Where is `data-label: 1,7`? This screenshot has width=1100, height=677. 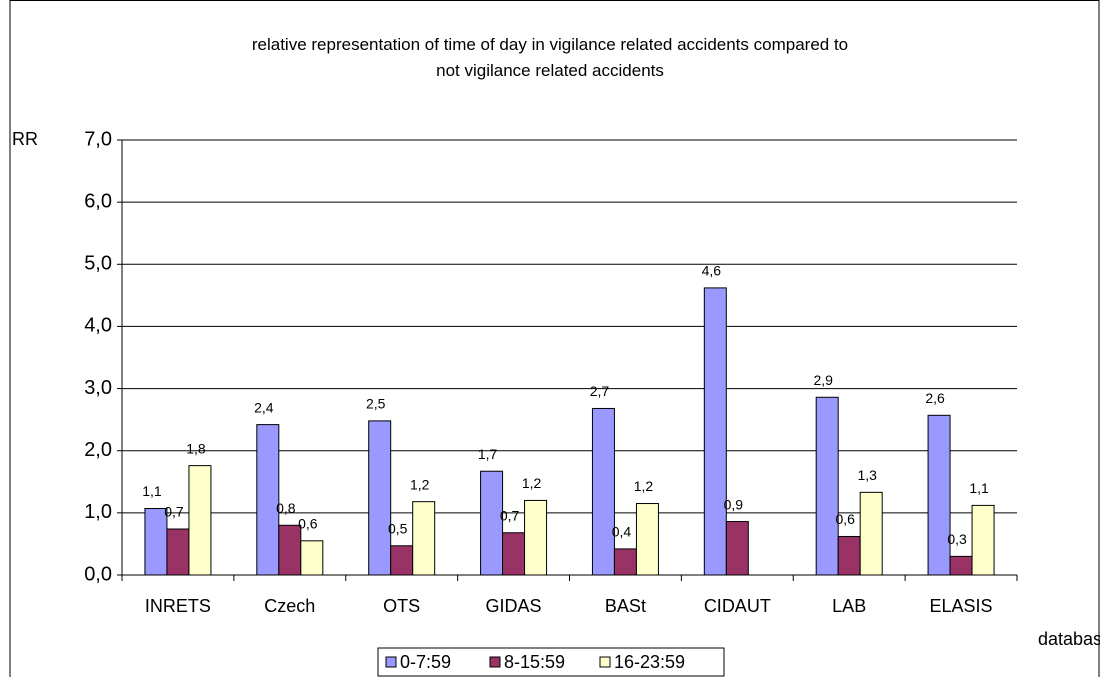
data-label: 1,7 is located at coordinates (488, 454).